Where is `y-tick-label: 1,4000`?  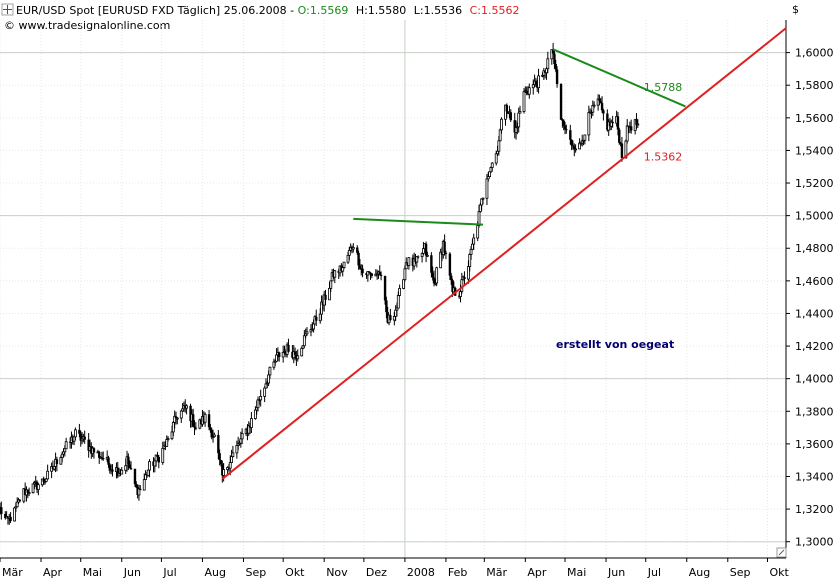
y-tick-label: 1,4000 is located at coordinates (814, 379).